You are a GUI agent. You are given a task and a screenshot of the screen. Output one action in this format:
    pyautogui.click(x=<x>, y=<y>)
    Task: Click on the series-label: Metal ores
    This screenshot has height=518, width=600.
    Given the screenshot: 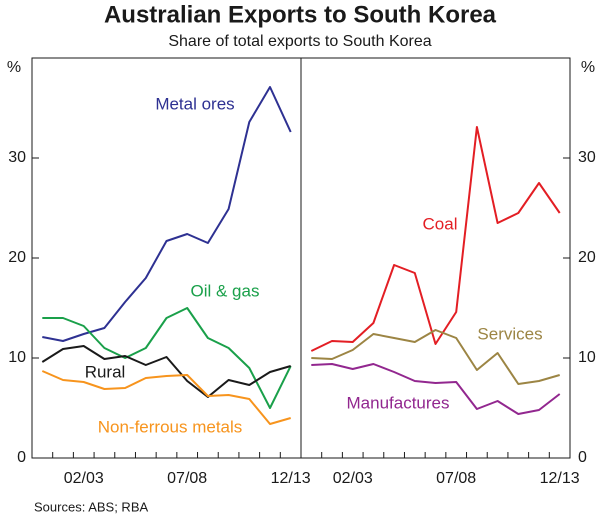 What is the action you would take?
    pyautogui.click(x=194, y=103)
    